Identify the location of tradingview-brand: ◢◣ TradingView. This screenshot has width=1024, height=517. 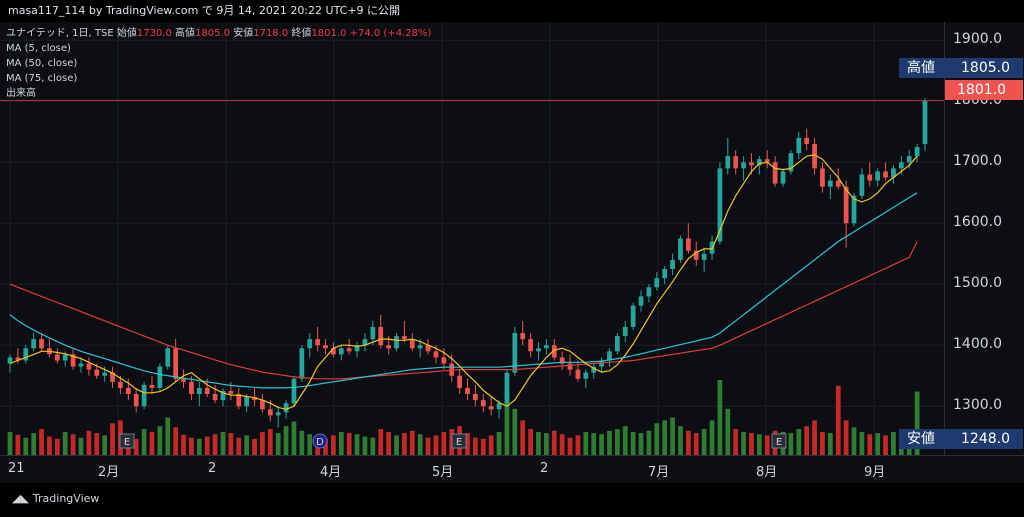
(55, 498).